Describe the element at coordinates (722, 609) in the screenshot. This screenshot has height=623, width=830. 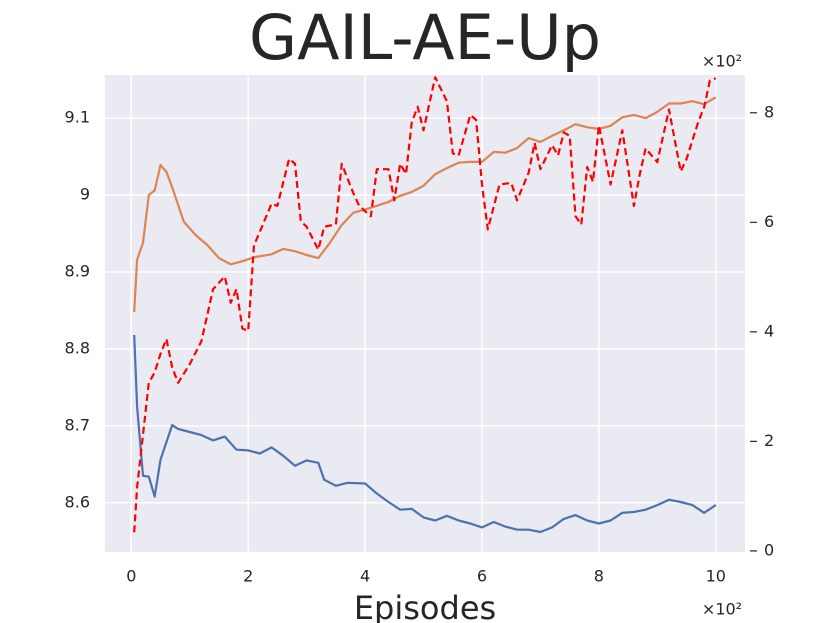
I see `x-multiplier: ×10²` at that location.